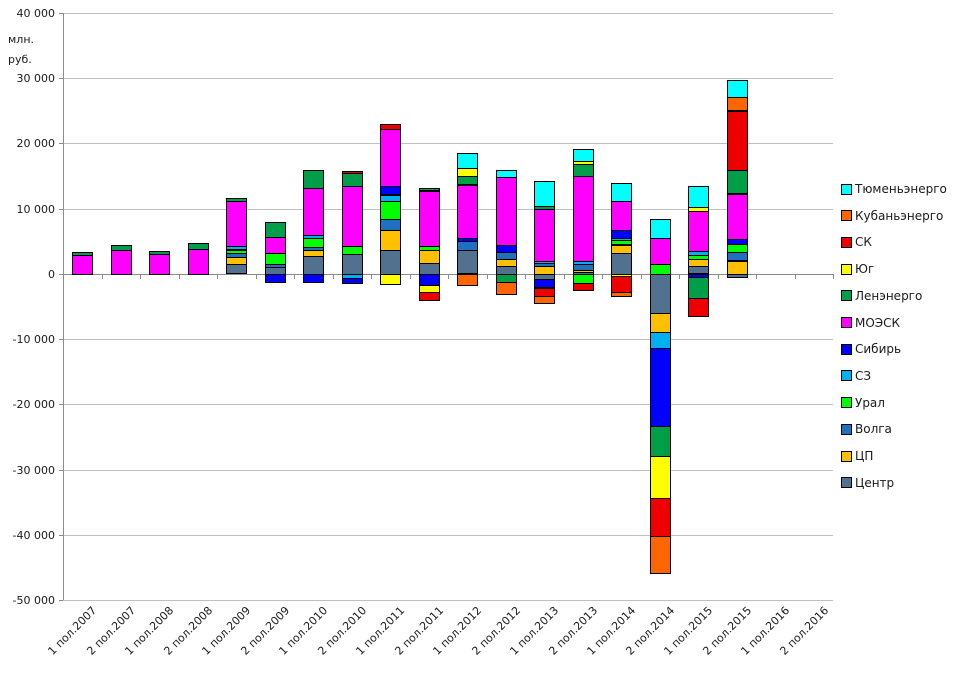 Image resolution: width=963 pixels, height=674 pixels. I want to click on legend-item-Кубаньэнерго: Кубаньэнерго, so click(892, 216).